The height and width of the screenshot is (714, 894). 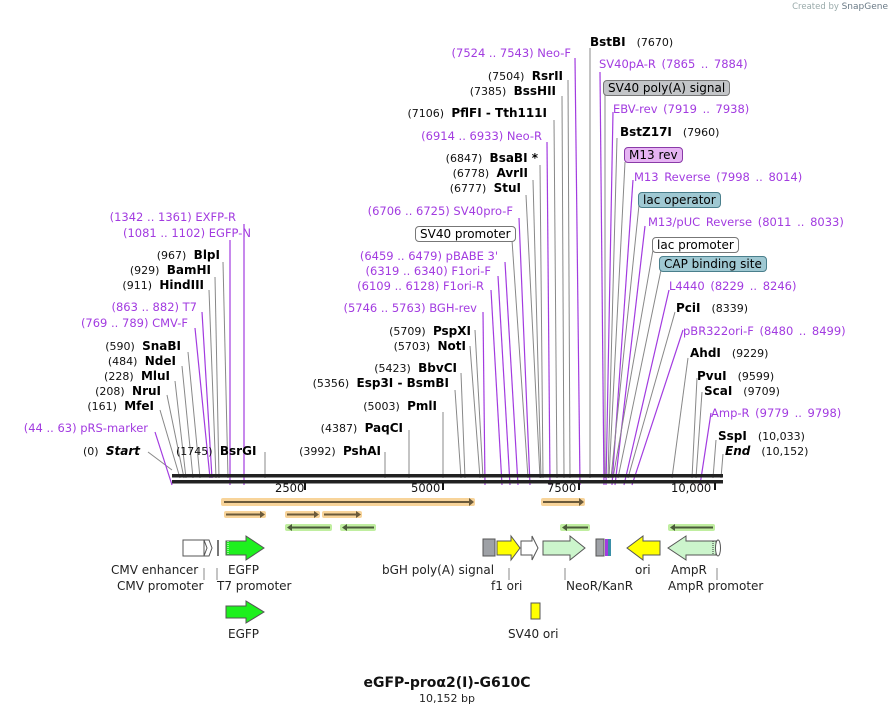 I want to click on axis-tick-2500: 2500, so click(x=290, y=488).